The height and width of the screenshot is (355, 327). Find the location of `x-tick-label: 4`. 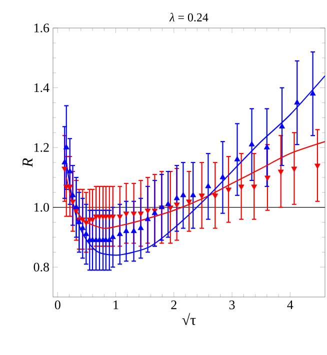

x-tick-label: 4 is located at coordinates (290, 305).